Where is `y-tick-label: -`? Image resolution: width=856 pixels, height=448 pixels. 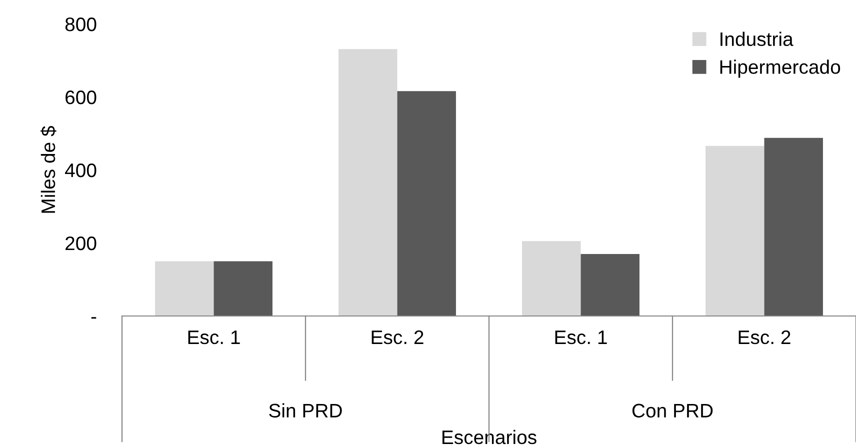 y-tick-label: - is located at coordinates (93, 318).